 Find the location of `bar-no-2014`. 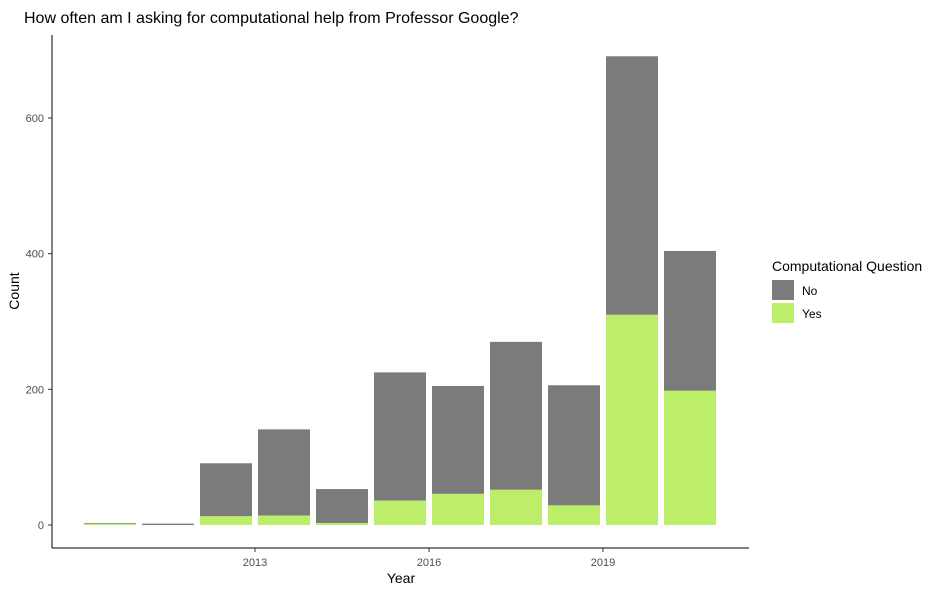

bar-no-2014 is located at coordinates (284, 472).